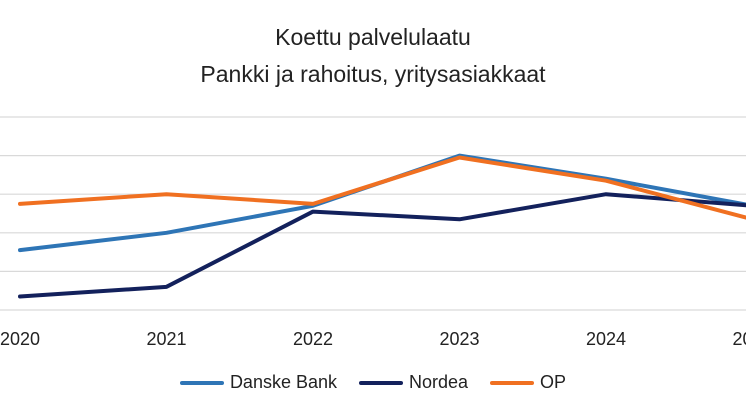  What do you see at coordinates (553, 382) in the screenshot?
I see `legend-label-op: OP` at bounding box center [553, 382].